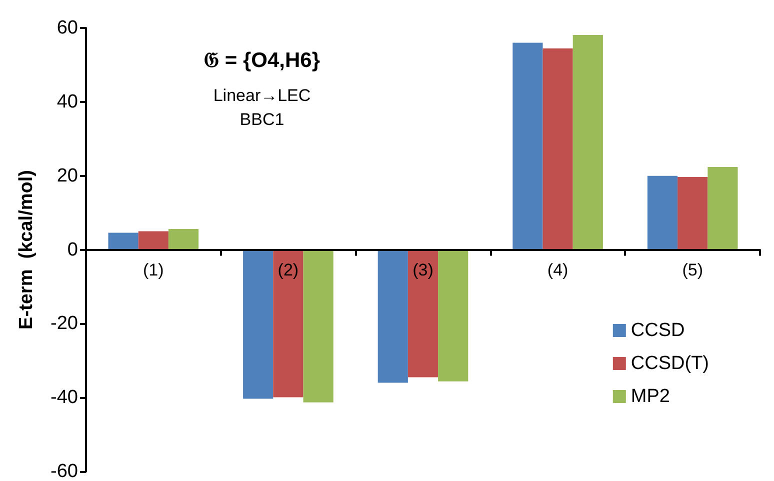 The width and height of the screenshot is (774, 481). I want to click on annotation: BBC1, so click(262, 119).